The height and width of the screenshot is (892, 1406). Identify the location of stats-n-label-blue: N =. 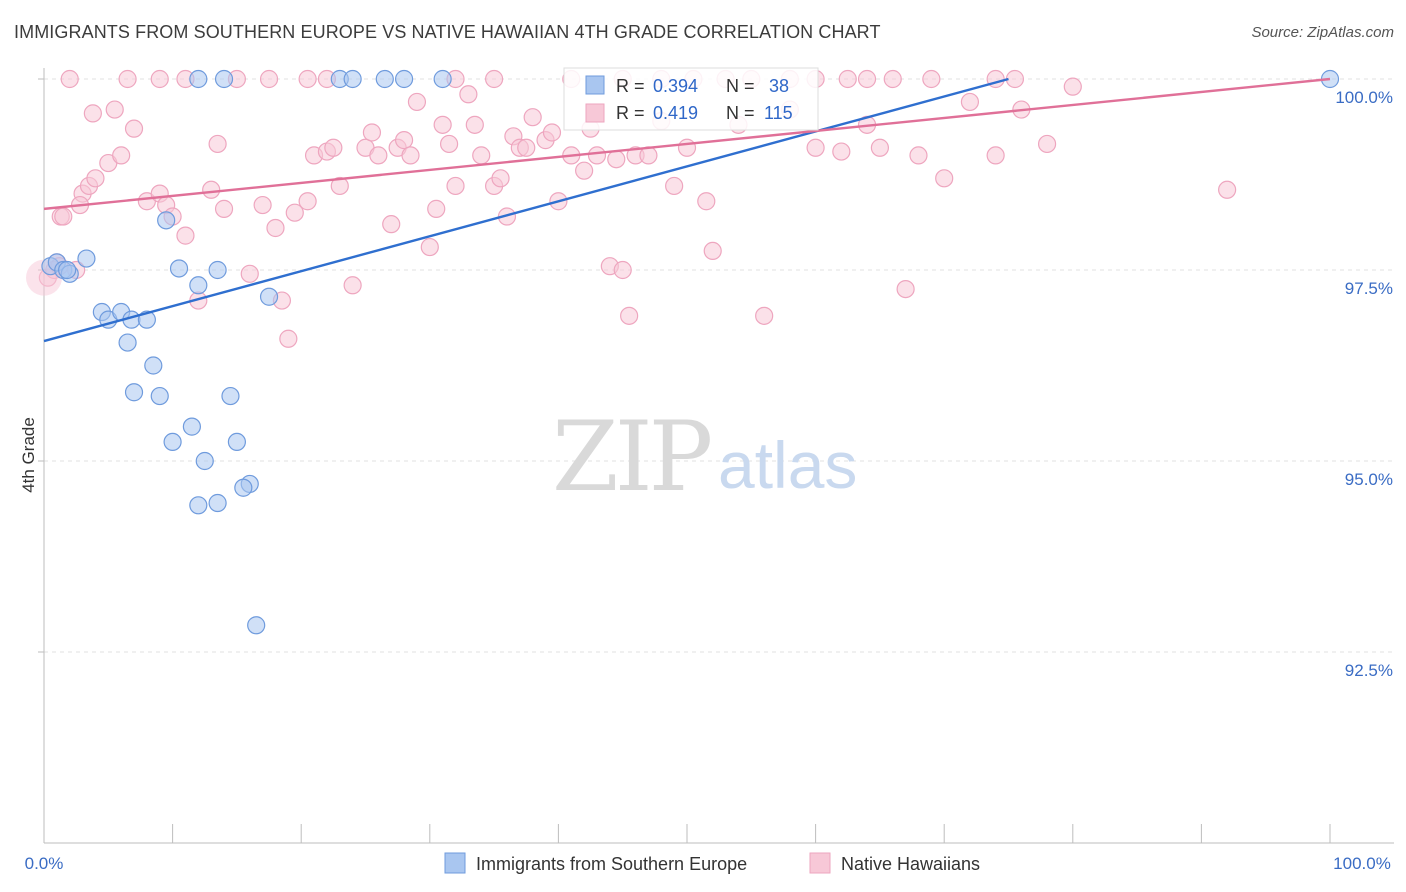
(740, 86).